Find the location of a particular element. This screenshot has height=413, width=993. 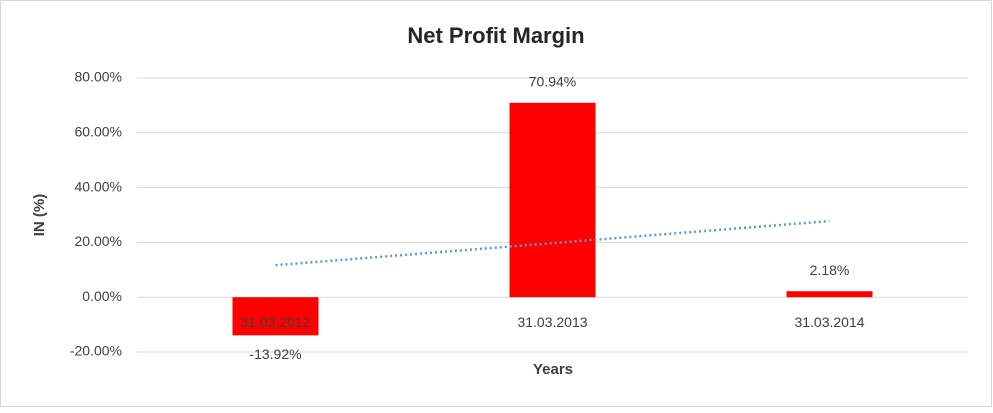

x-axis-label: Years is located at coordinates (553, 369).